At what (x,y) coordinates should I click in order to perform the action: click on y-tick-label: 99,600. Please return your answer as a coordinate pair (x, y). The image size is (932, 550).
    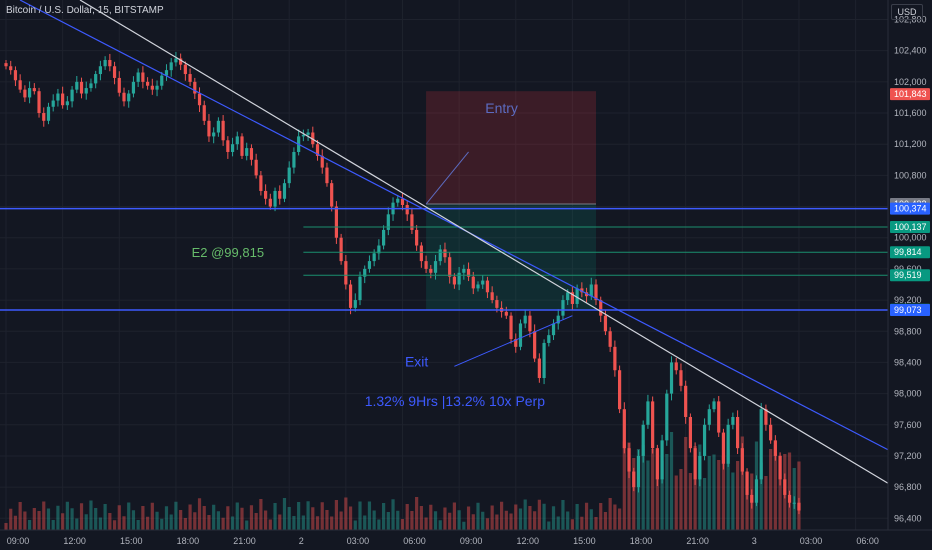
    Looking at the image, I should click on (908, 269).